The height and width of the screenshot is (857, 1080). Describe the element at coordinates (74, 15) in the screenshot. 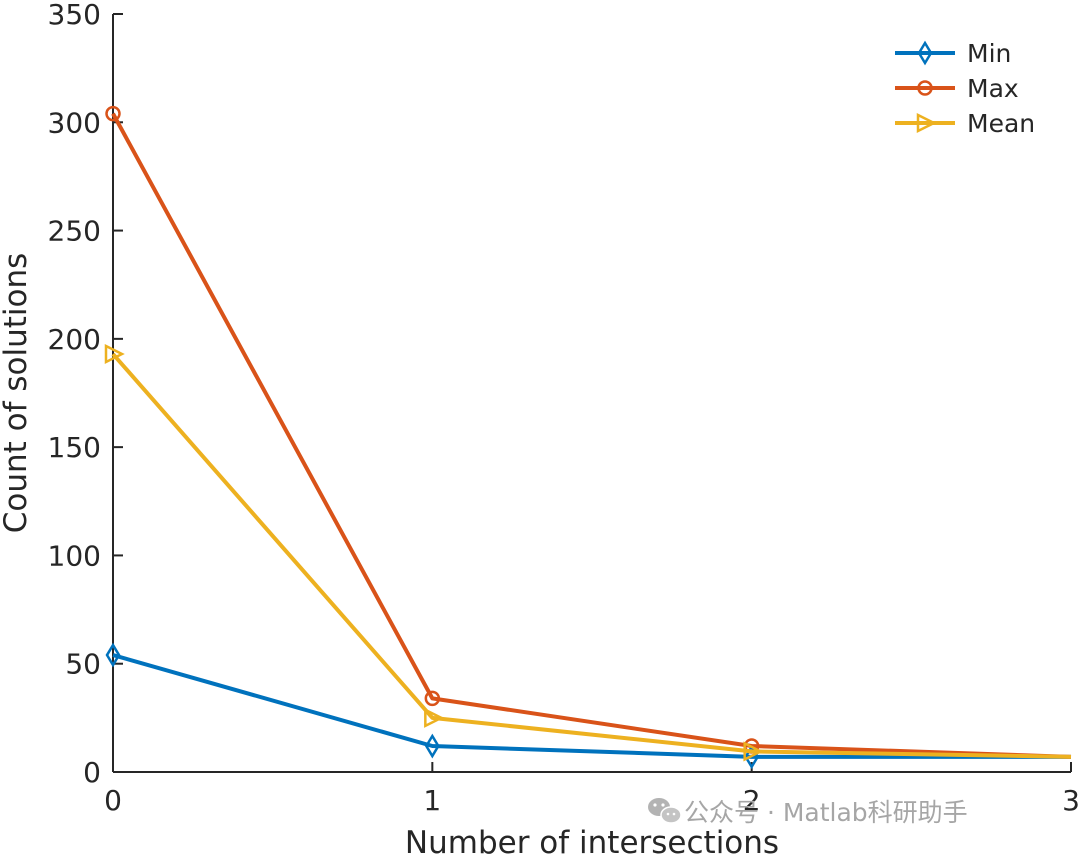

I see `y-tick-label: 350` at that location.